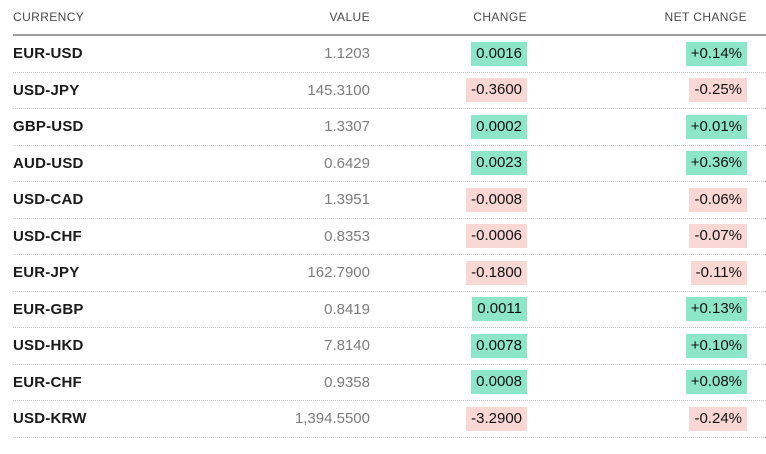  What do you see at coordinates (448, 53) in the screenshot?
I see `change-cell: 0.0016` at bounding box center [448, 53].